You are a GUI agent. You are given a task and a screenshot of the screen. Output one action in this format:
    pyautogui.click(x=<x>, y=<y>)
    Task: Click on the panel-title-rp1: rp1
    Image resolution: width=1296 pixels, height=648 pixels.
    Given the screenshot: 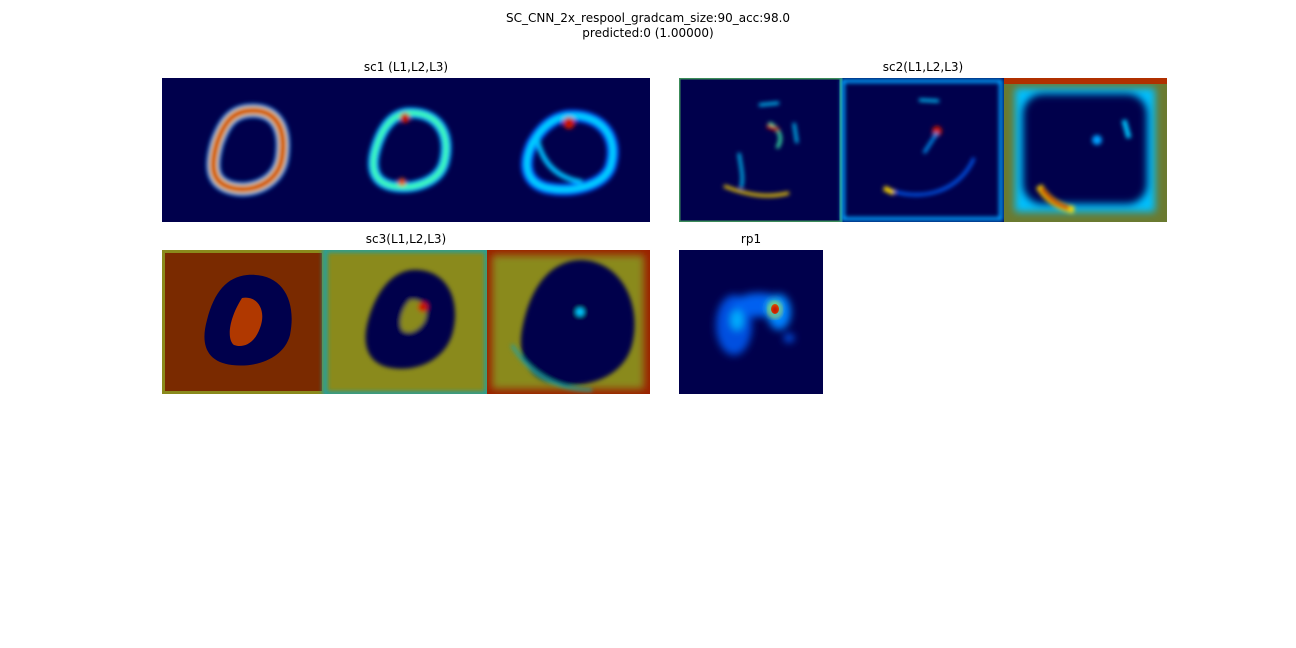 What is the action you would take?
    pyautogui.click(x=751, y=239)
    